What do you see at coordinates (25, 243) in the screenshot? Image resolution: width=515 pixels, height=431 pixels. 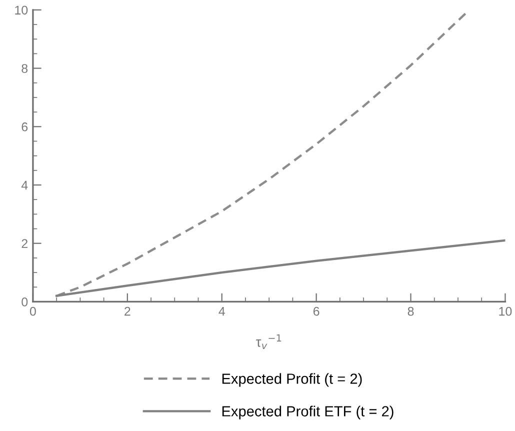 I see `y-tick-label: 2` at bounding box center [25, 243].